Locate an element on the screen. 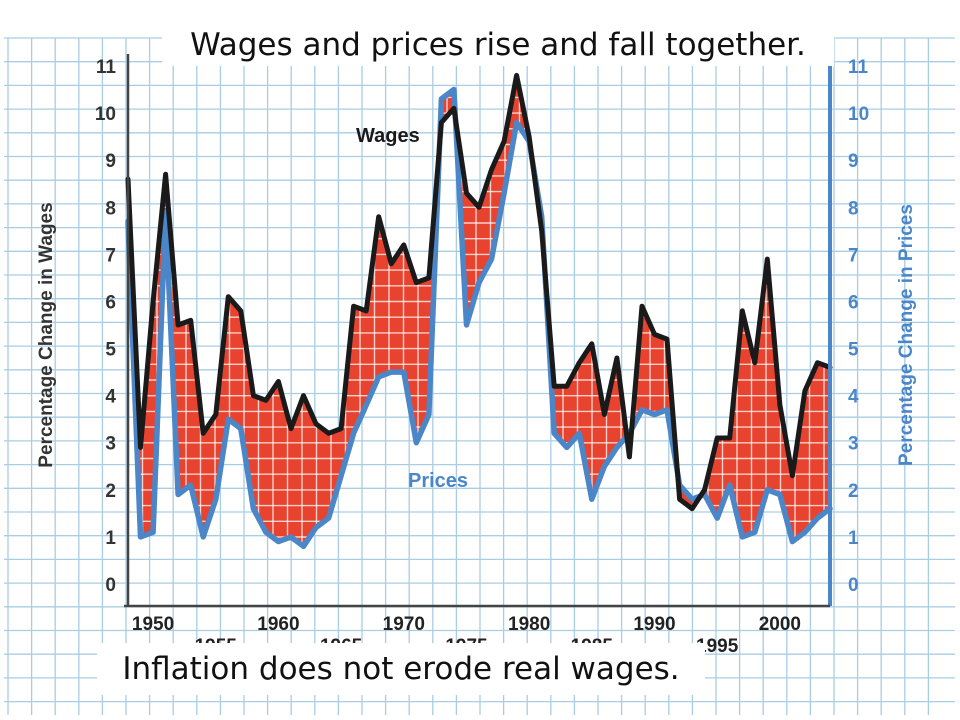 This screenshot has height=720, width=960. x-tick-label: 1980 is located at coordinates (529, 624).